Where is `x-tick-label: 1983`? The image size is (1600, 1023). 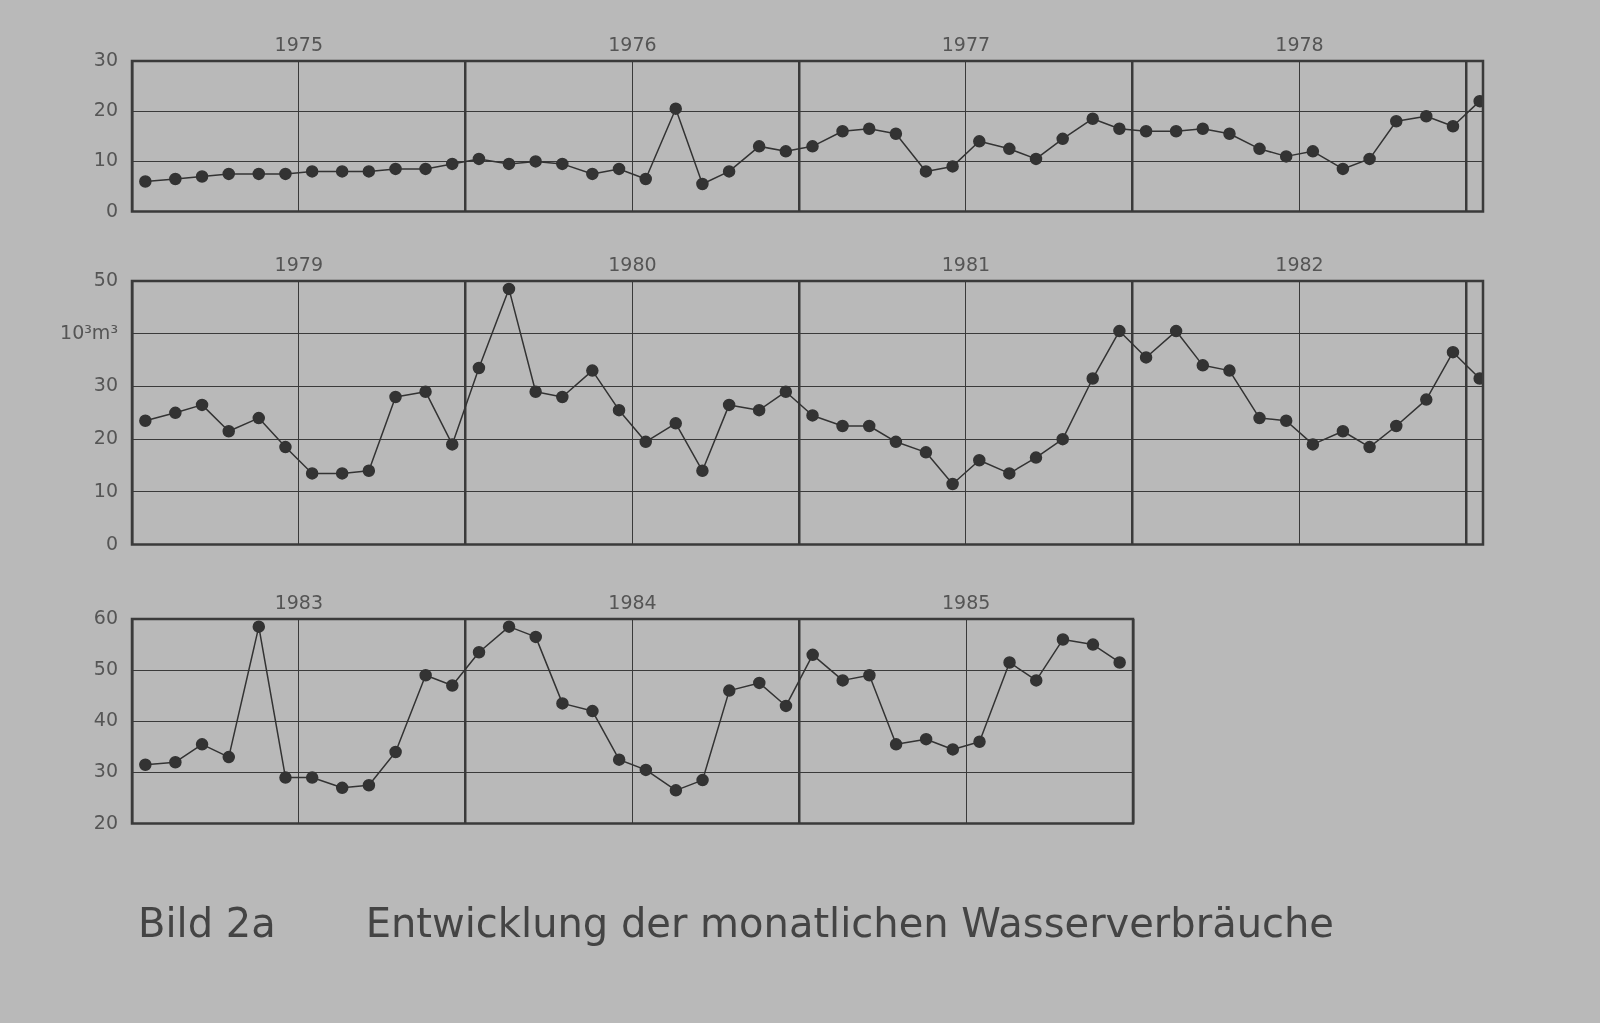
x-tick-label: 1983 is located at coordinates (299, 601).